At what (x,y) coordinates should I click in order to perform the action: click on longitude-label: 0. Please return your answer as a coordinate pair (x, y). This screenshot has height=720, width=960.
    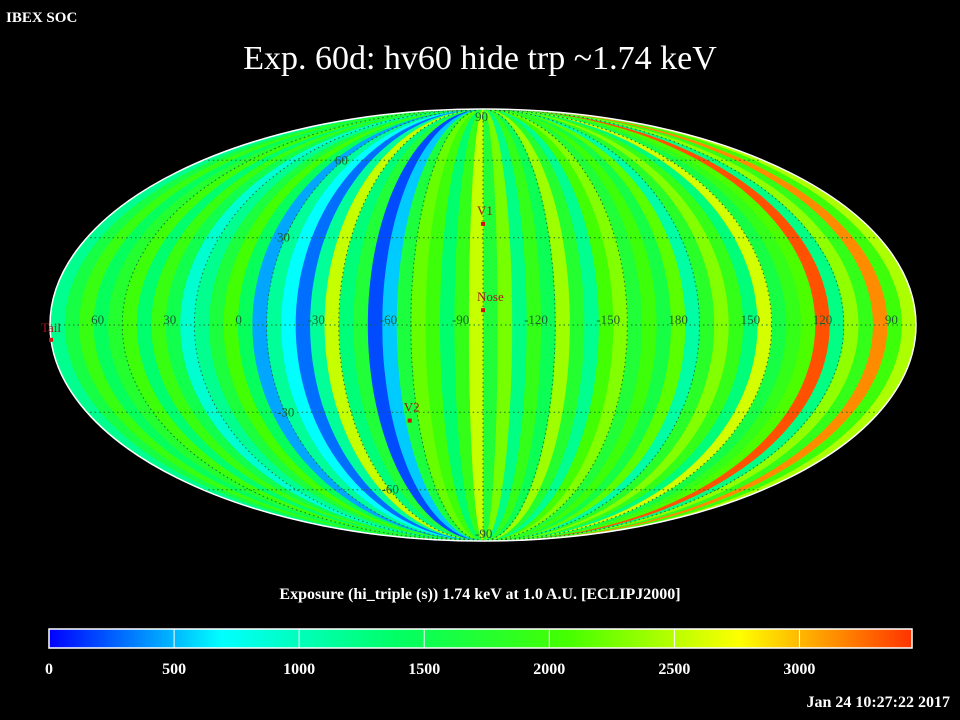
    Looking at the image, I should click on (238, 319).